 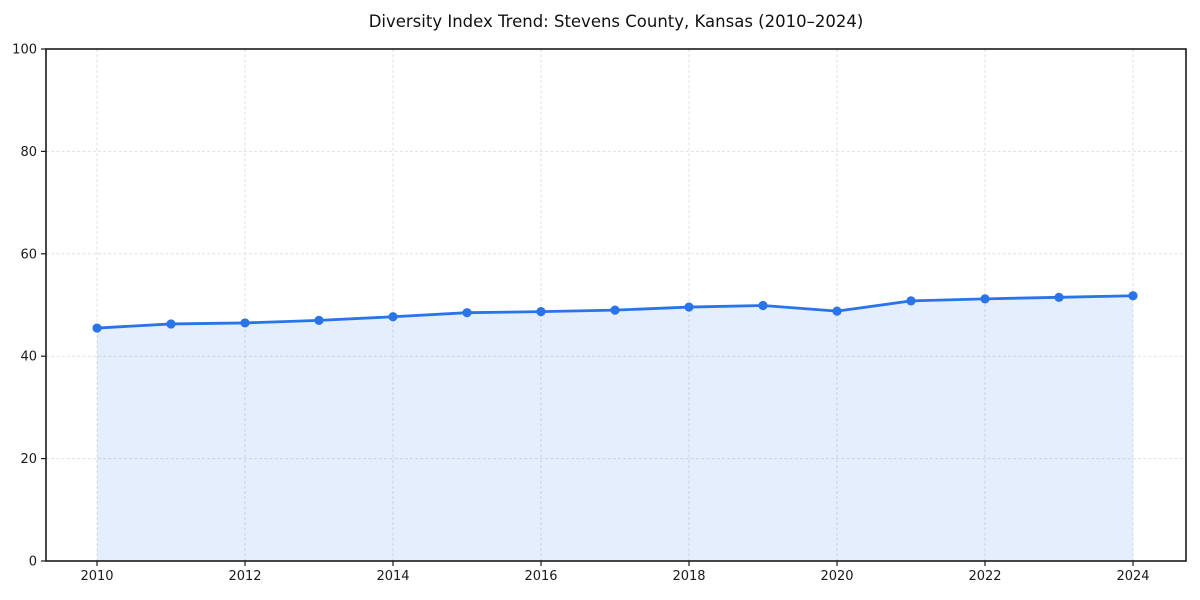 I want to click on y-tick-label: 60, so click(x=28, y=254).